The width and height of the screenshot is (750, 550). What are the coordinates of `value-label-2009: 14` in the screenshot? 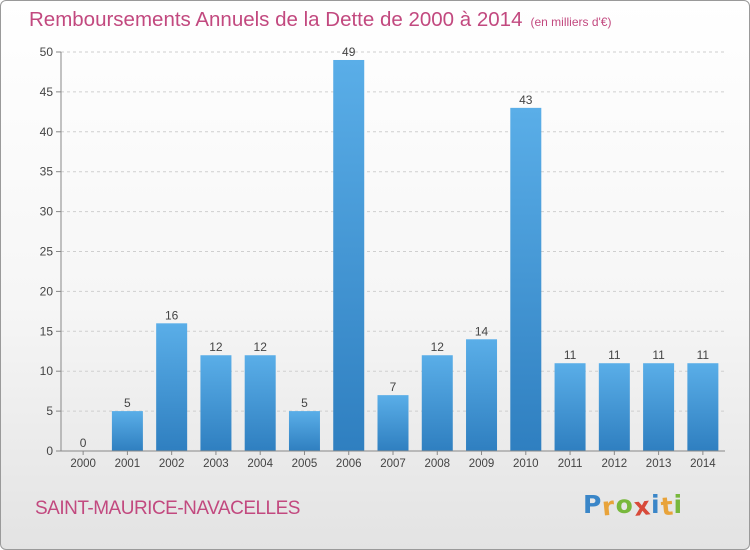 It's located at (482, 331).